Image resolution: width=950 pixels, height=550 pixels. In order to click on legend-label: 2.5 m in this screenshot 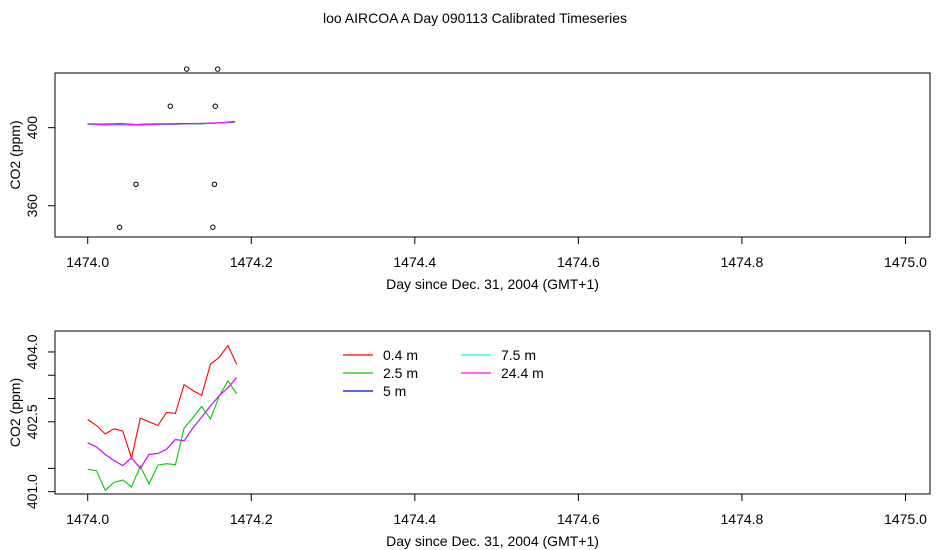, I will do `click(400, 373)`.